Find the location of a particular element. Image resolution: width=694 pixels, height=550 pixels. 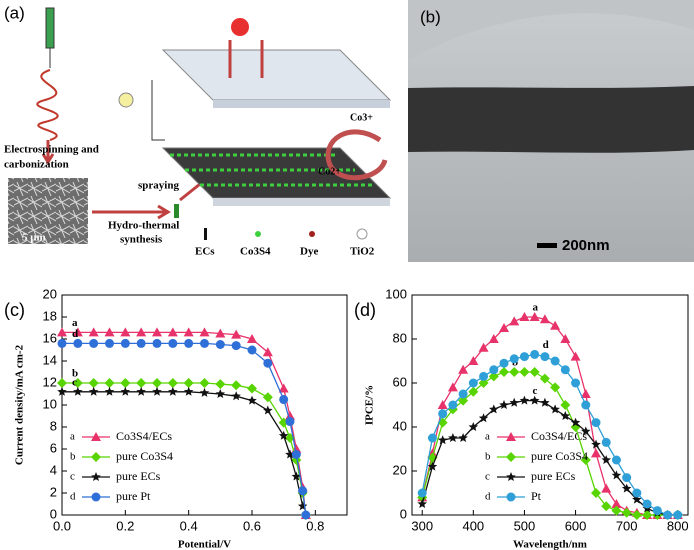

tio2-icon is located at coordinates (362, 234).